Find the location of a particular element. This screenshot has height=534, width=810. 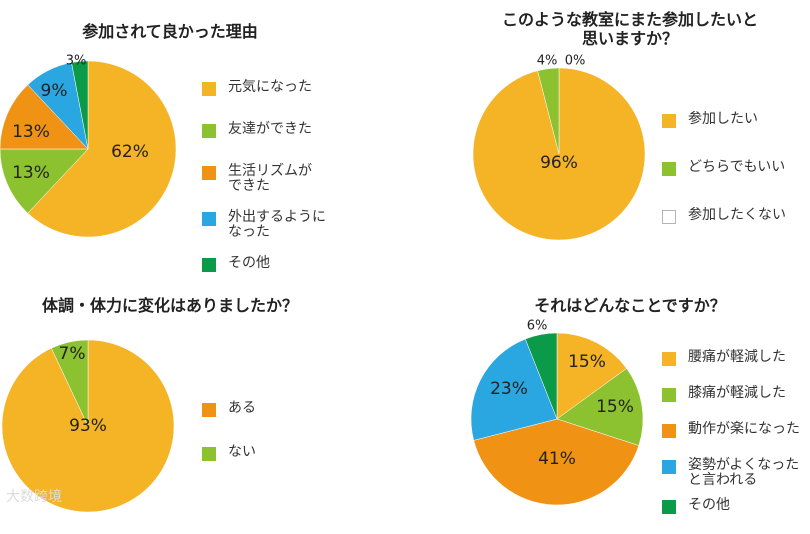

chart2-legend: 参加したいどちらでもいい 参加したくない is located at coordinates (724, 184).